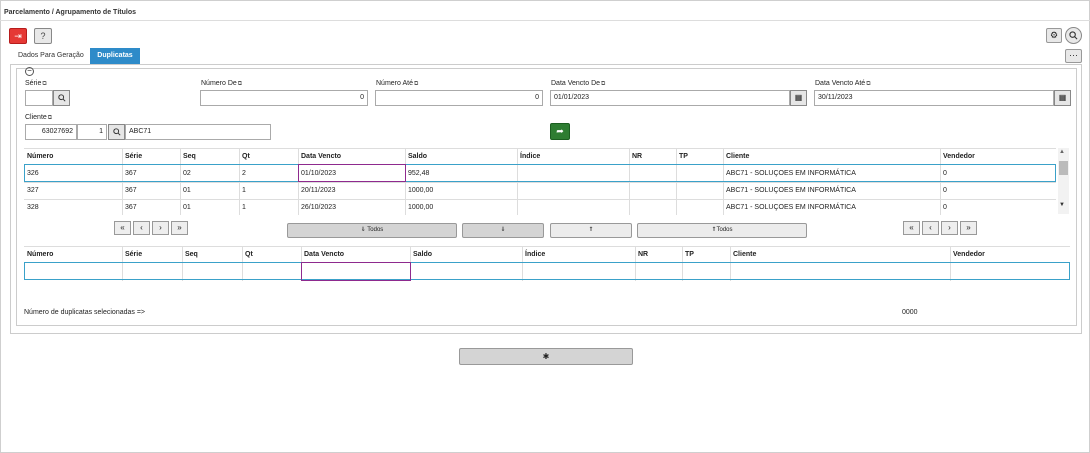  I want to click on pager-next-button: ›, so click(160, 228).